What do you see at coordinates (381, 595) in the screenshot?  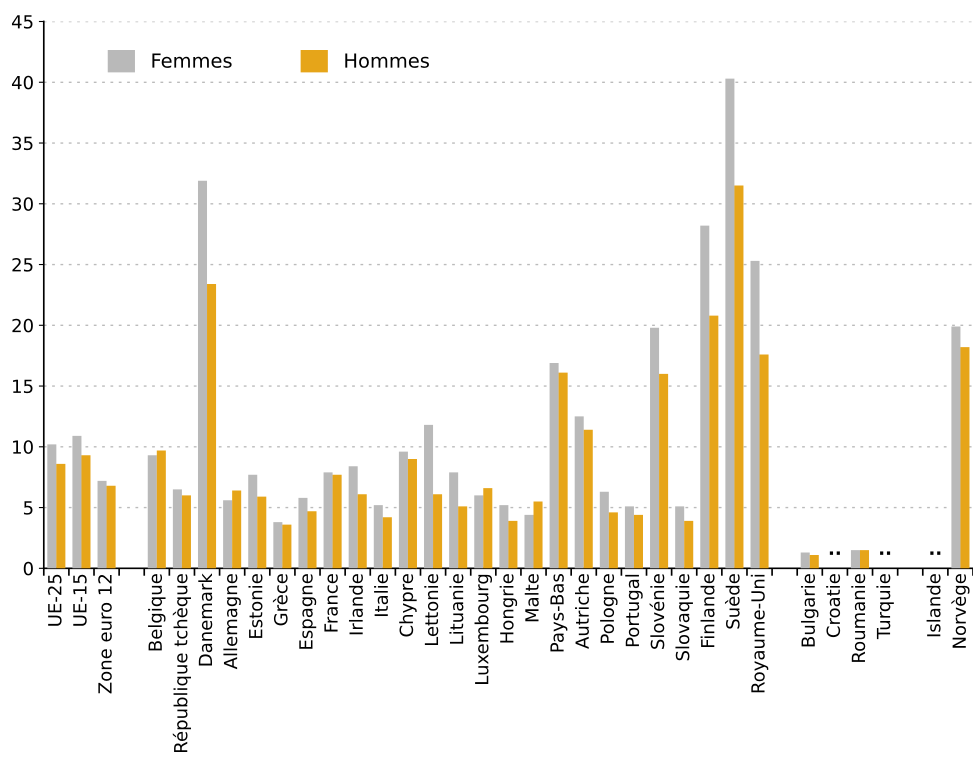 I see `x-tick-label: Italie` at bounding box center [381, 595].